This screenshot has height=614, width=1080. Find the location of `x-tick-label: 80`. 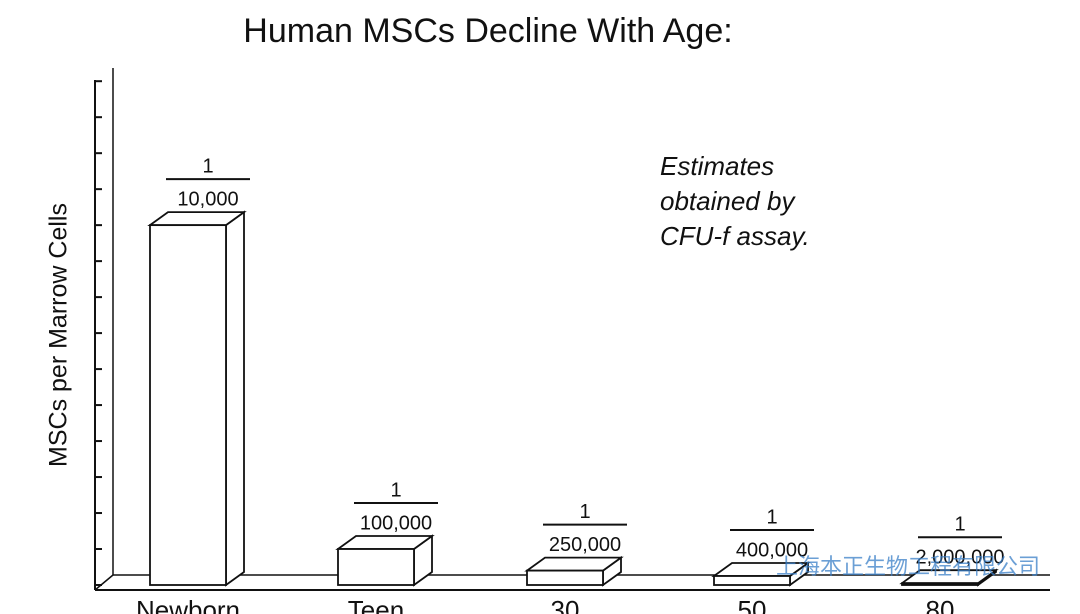

x-tick-label: 80 is located at coordinates (940, 604).